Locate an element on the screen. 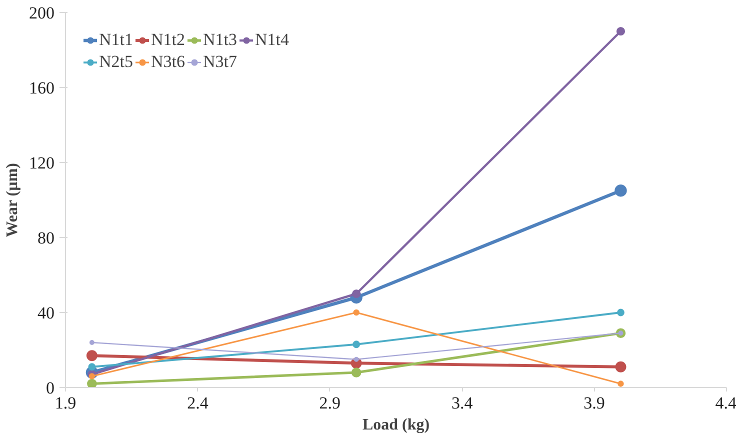  legend-label: N1t2 is located at coordinates (168, 40).